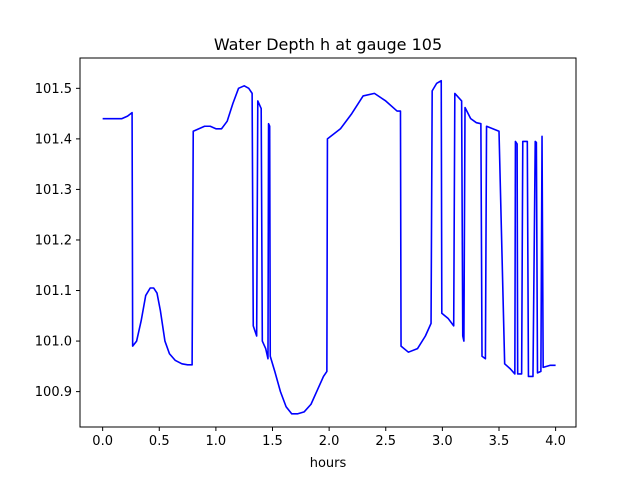 This screenshot has height=480, width=640. Describe the element at coordinates (53, 240) in the screenshot. I see `y-tick-label: 101.2` at that location.